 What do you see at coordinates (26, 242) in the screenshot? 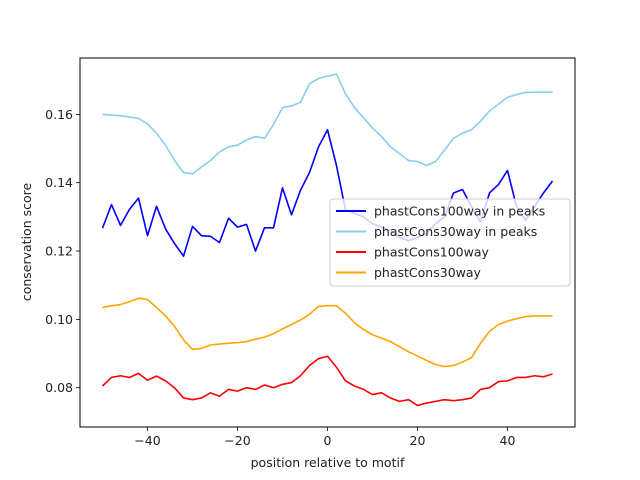
I see `y-axis-label: conservation score` at bounding box center [26, 242].